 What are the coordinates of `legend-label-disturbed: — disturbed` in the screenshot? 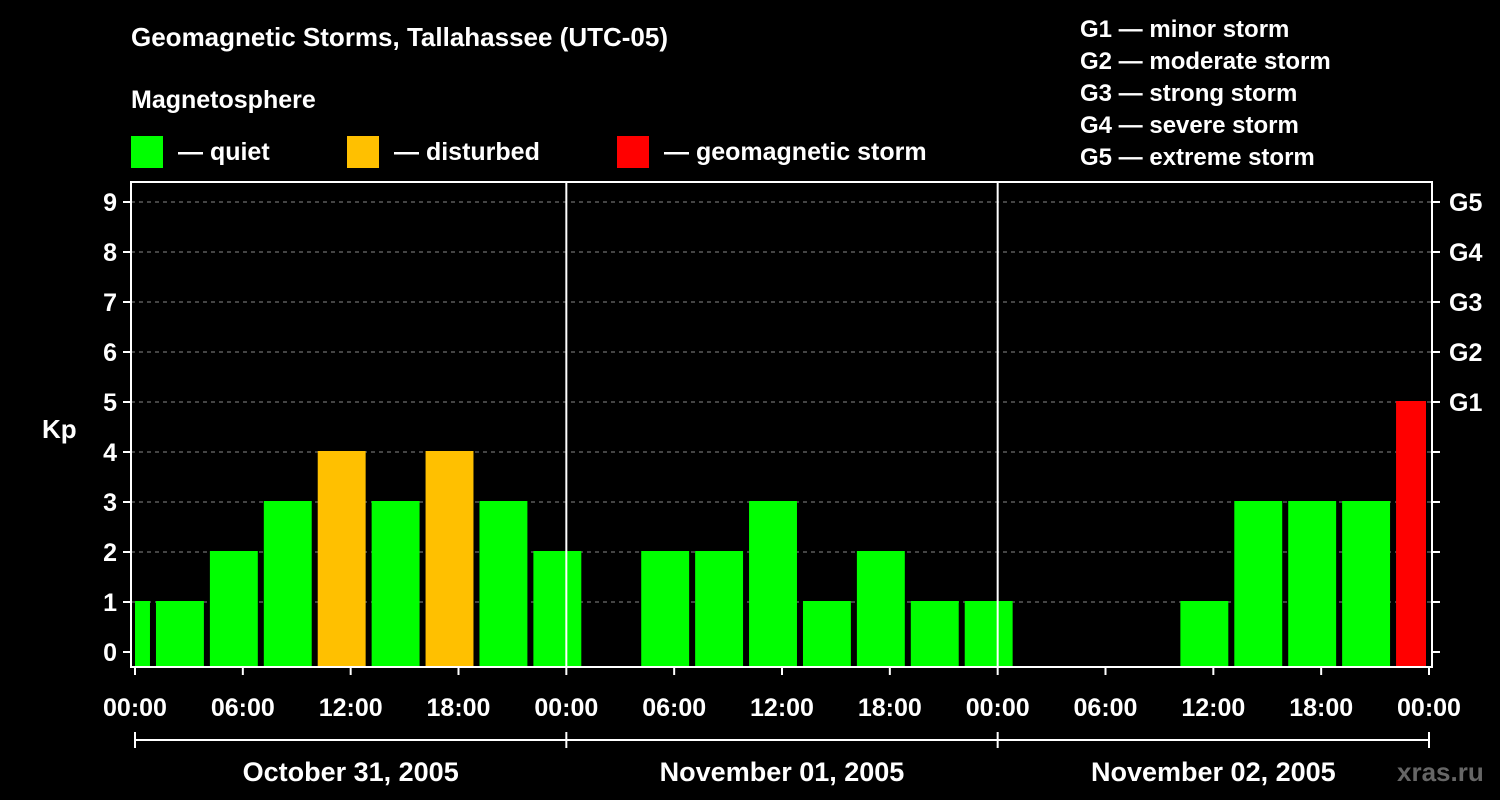 It's located at (467, 151).